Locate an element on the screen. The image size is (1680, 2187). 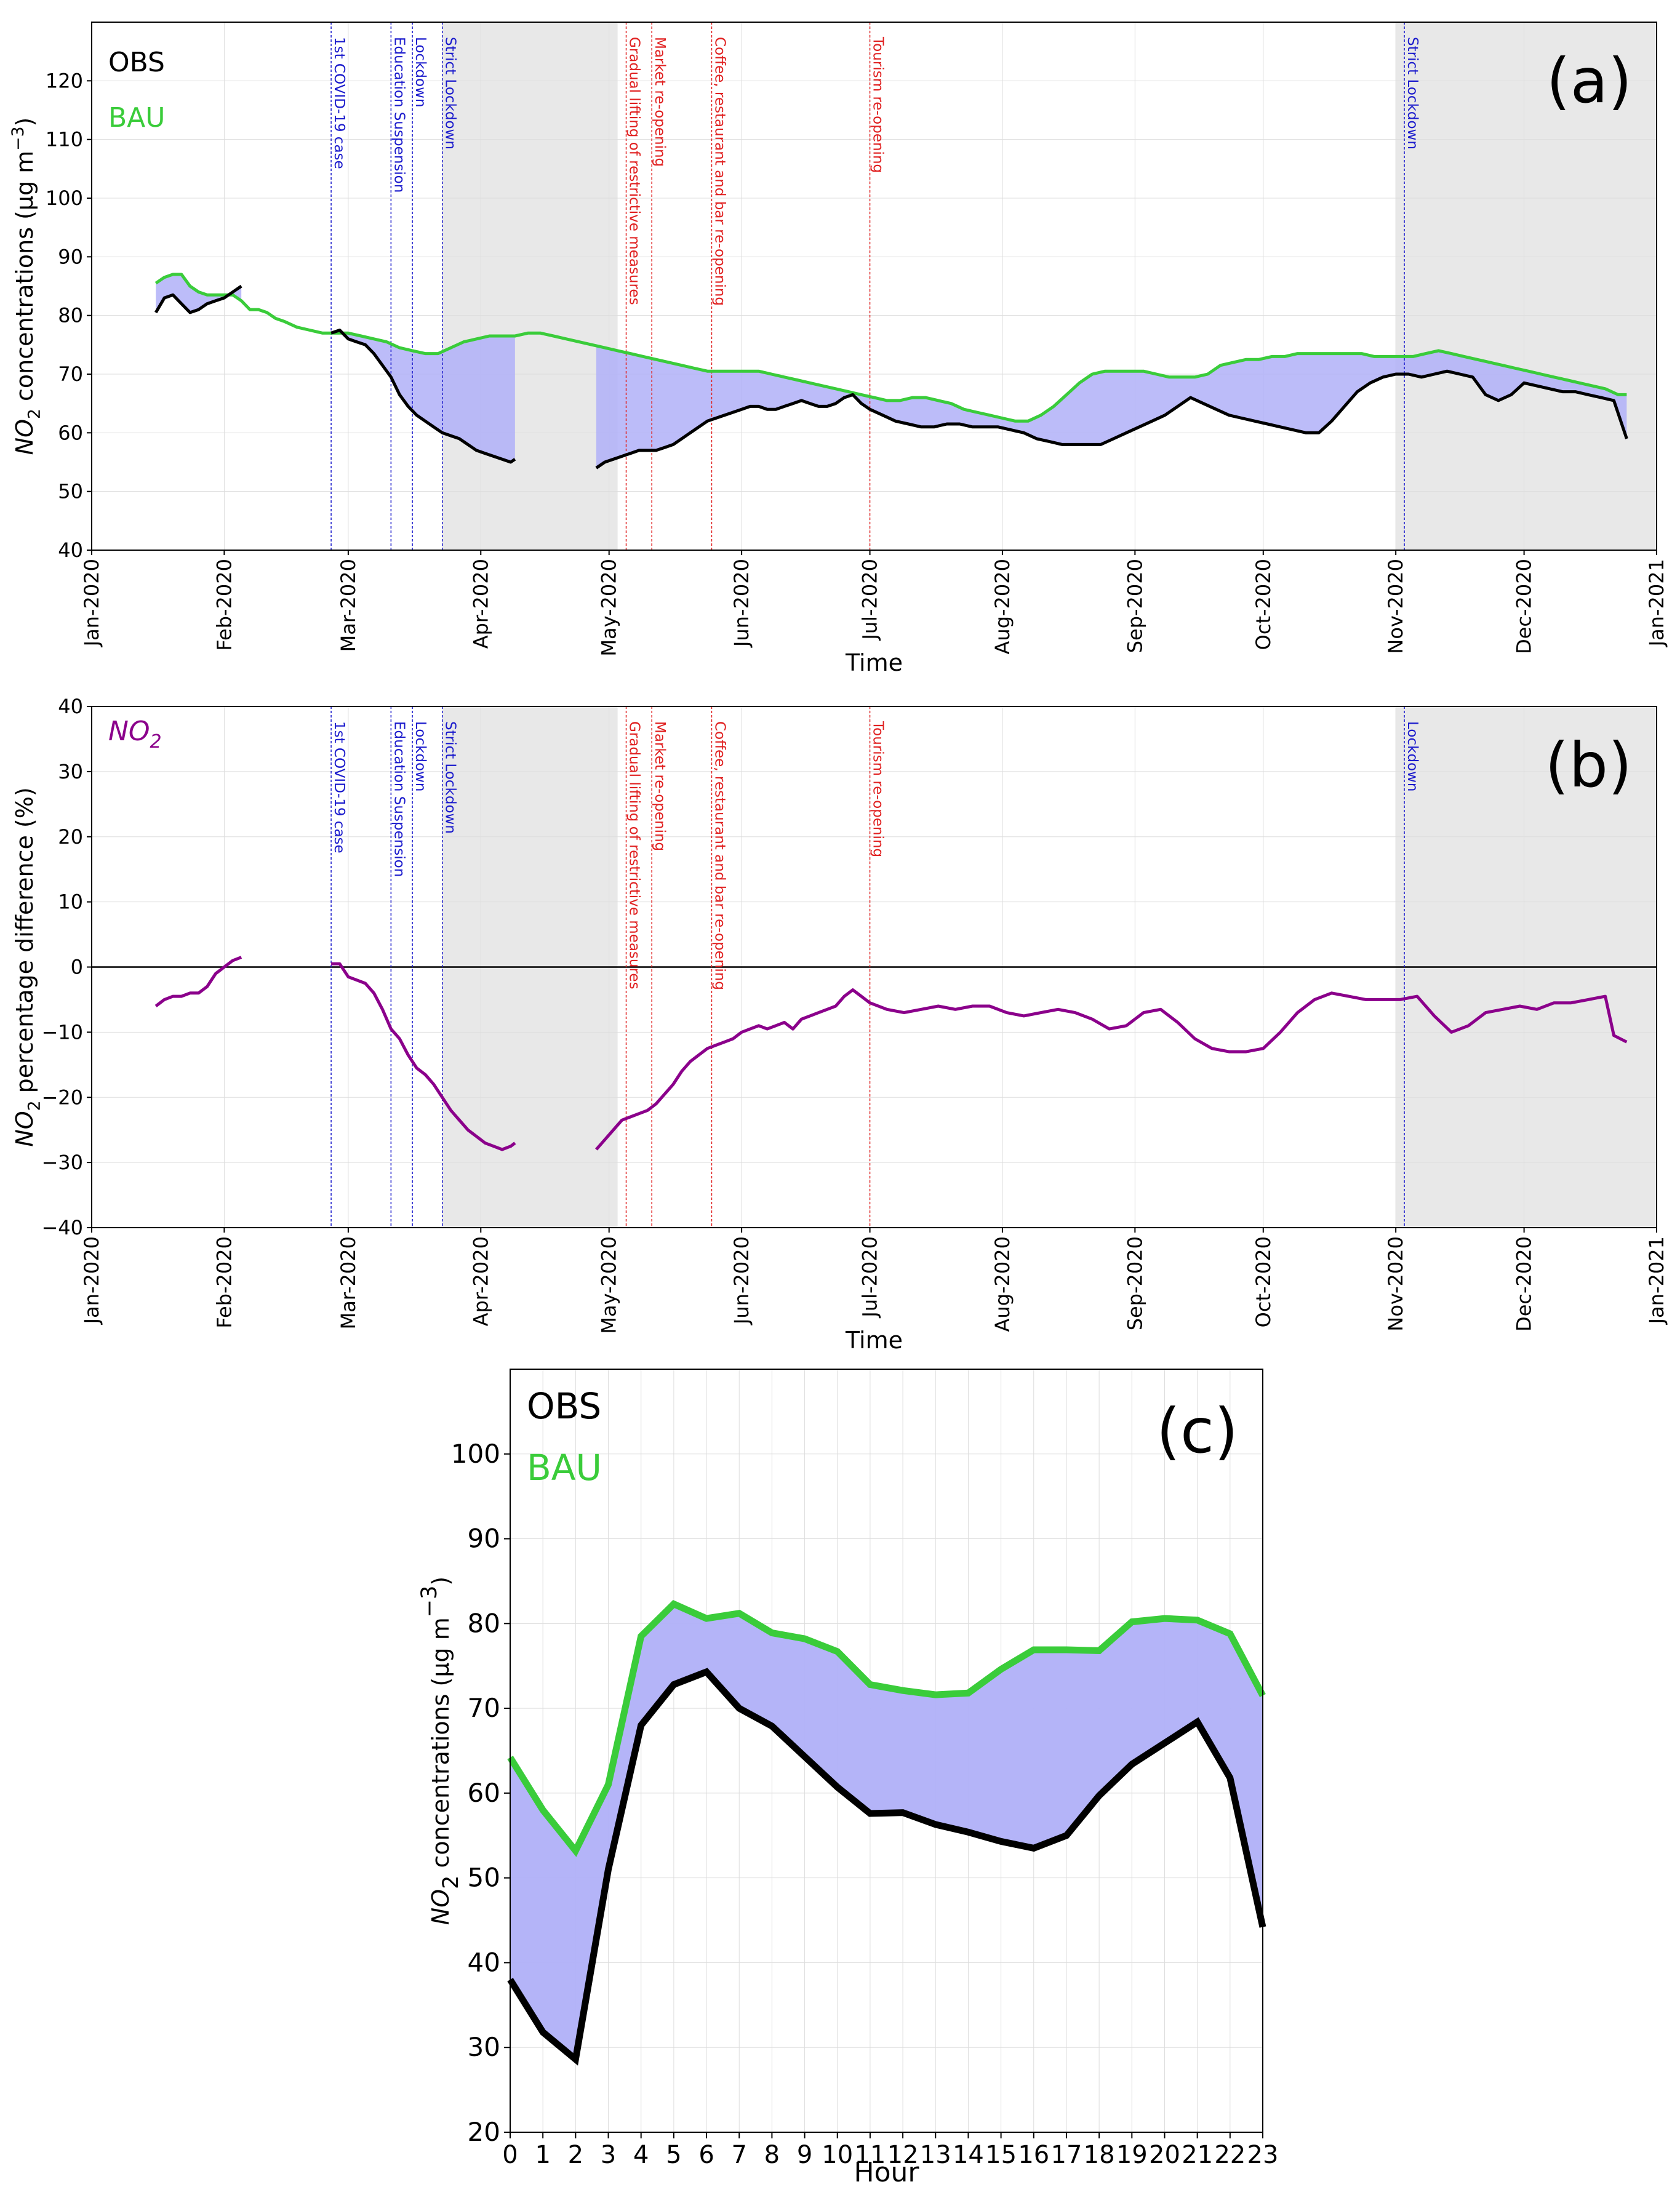
x-tick-label: 20 is located at coordinates (1164, 2155).